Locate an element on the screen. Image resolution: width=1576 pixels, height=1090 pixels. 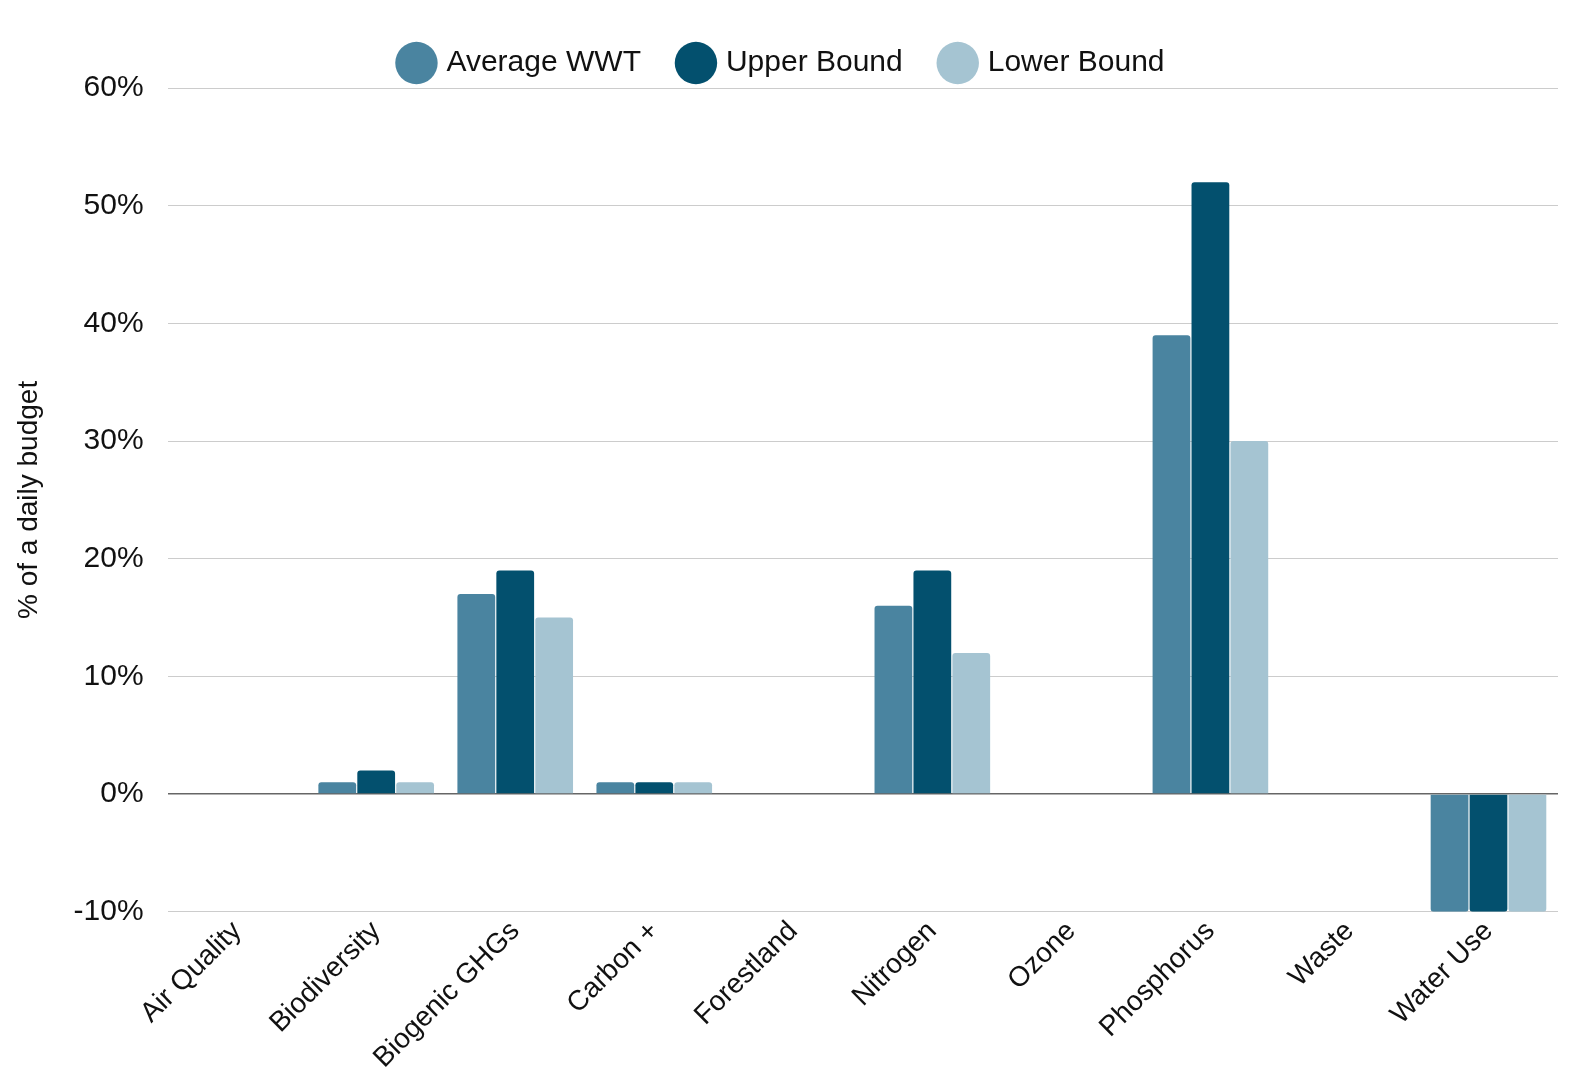
y-tick-label: 0% is located at coordinates (122, 792).